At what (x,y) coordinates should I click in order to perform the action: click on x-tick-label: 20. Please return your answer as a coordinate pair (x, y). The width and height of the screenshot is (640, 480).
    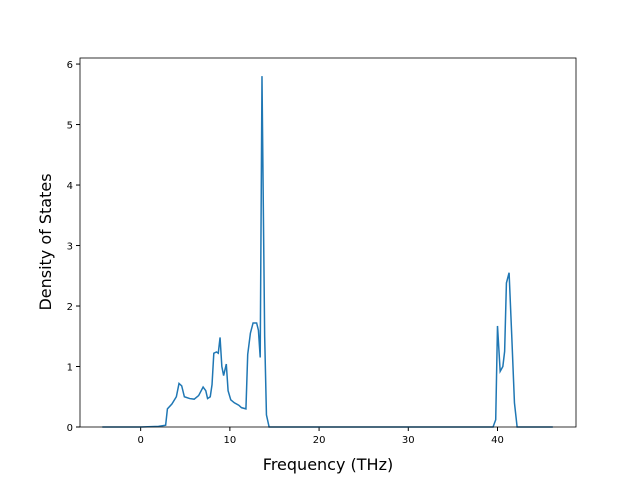
    Looking at the image, I should click on (319, 440).